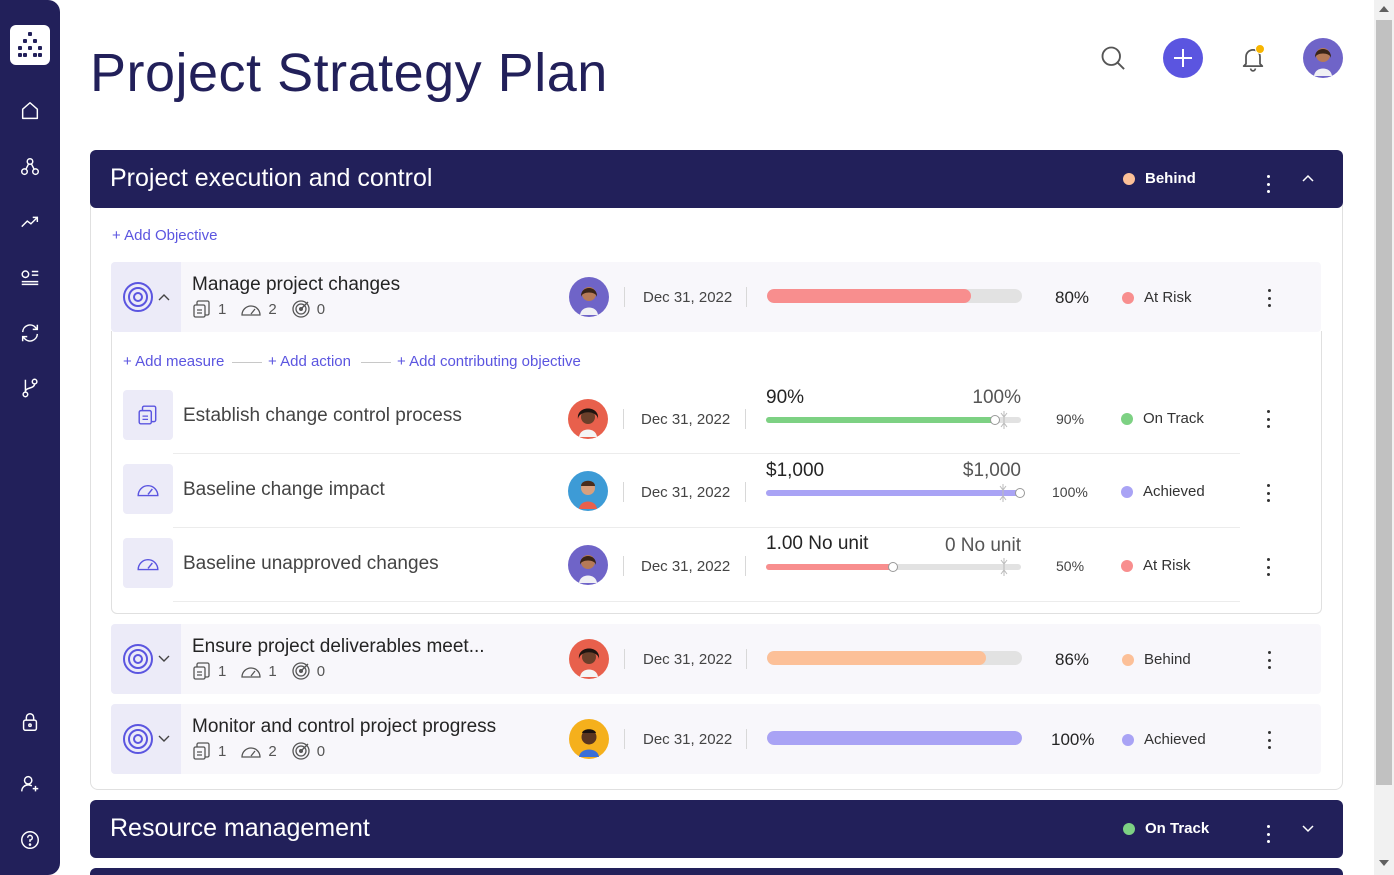 The width and height of the screenshot is (1394, 875). Describe the element at coordinates (1163, 491) in the screenshot. I see `child-status: Achieved` at that location.